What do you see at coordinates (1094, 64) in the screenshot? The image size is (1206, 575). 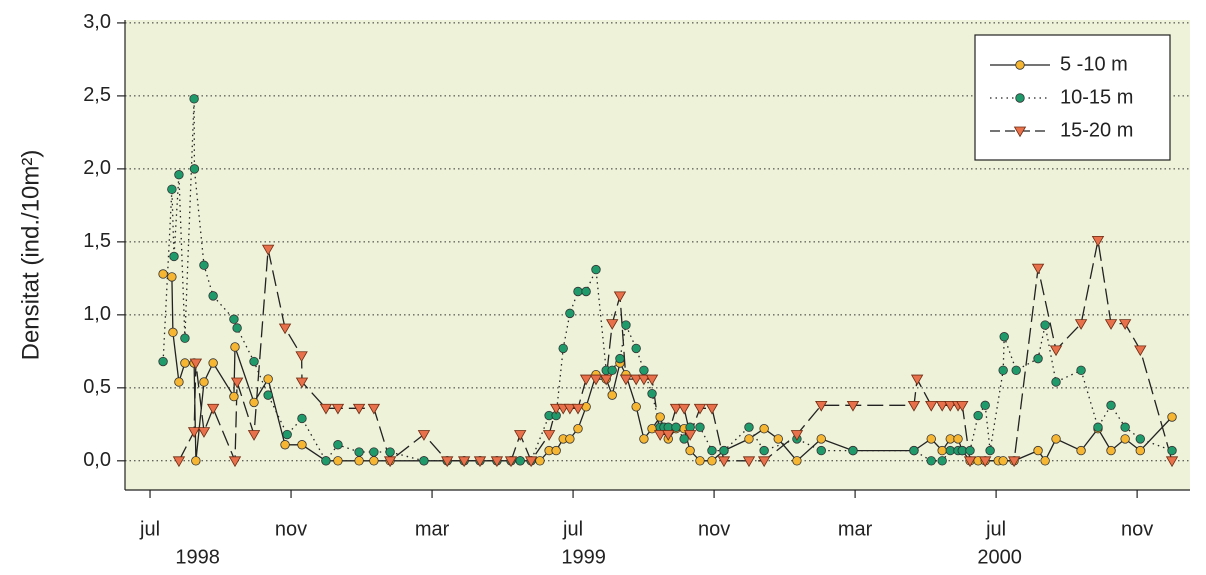 I see `legend-label: 5 -10 m` at bounding box center [1094, 64].